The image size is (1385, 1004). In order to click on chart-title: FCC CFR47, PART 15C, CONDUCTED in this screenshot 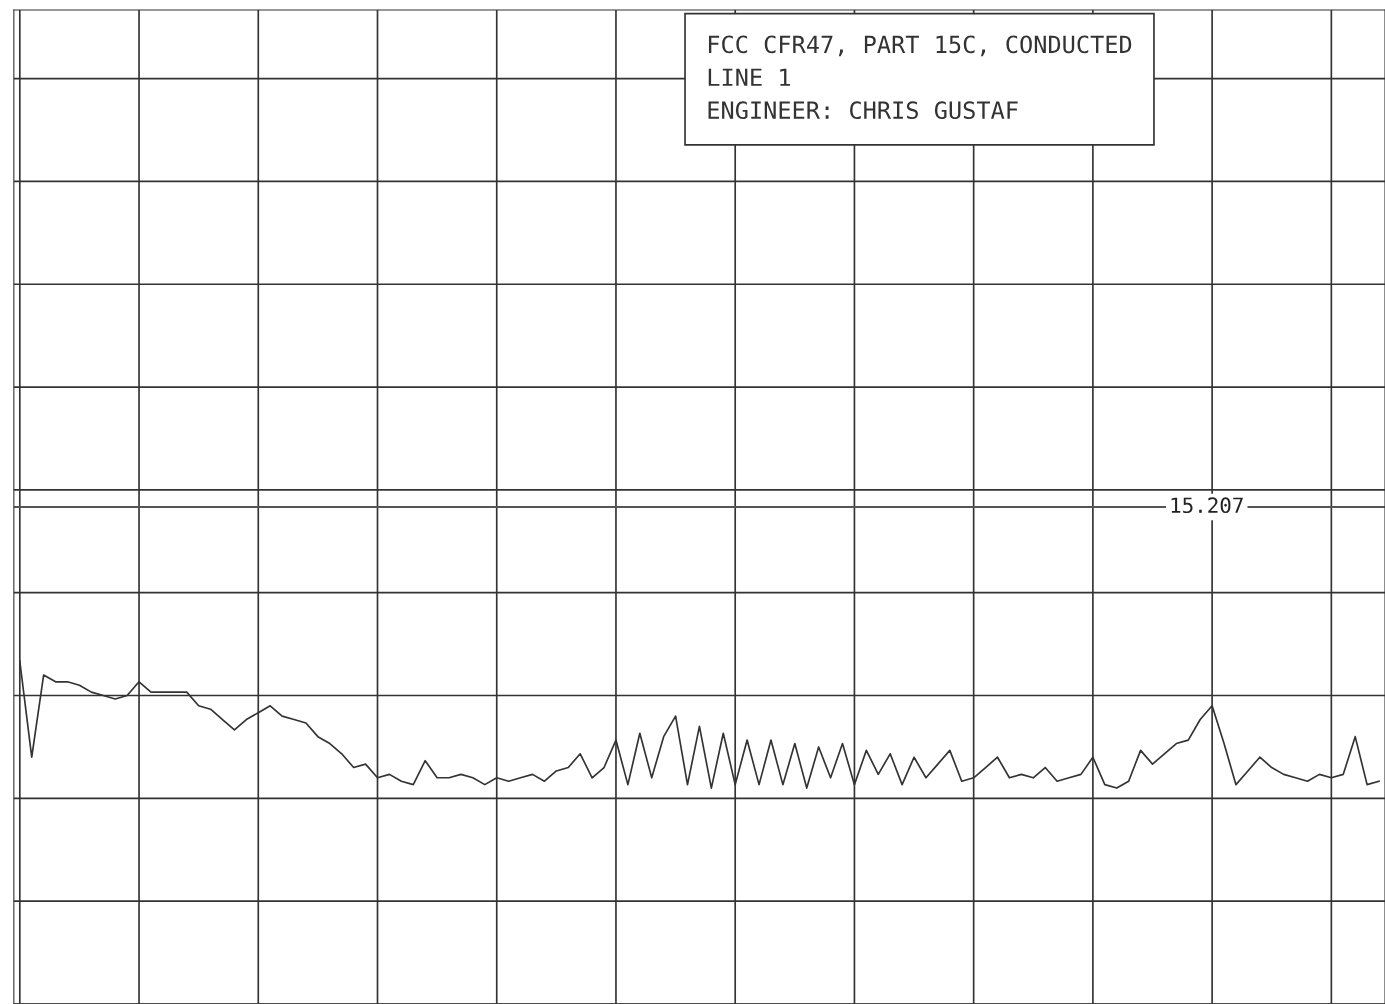, I will do `click(920, 46)`.